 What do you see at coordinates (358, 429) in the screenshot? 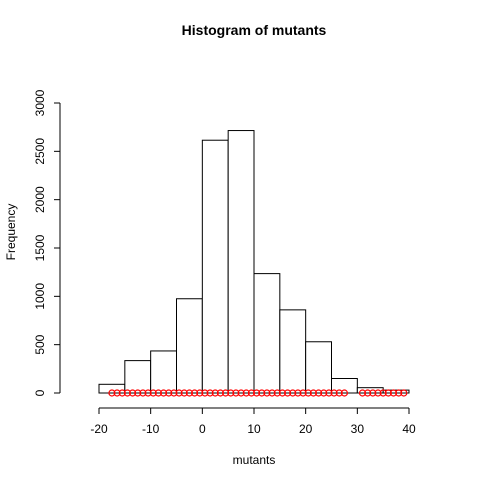
I see `x-tick-label-5: 30` at bounding box center [358, 429].